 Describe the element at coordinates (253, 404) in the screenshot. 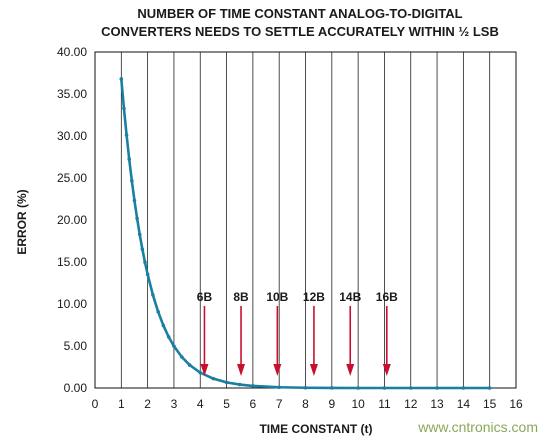

I see `x-tick-label: 6` at that location.